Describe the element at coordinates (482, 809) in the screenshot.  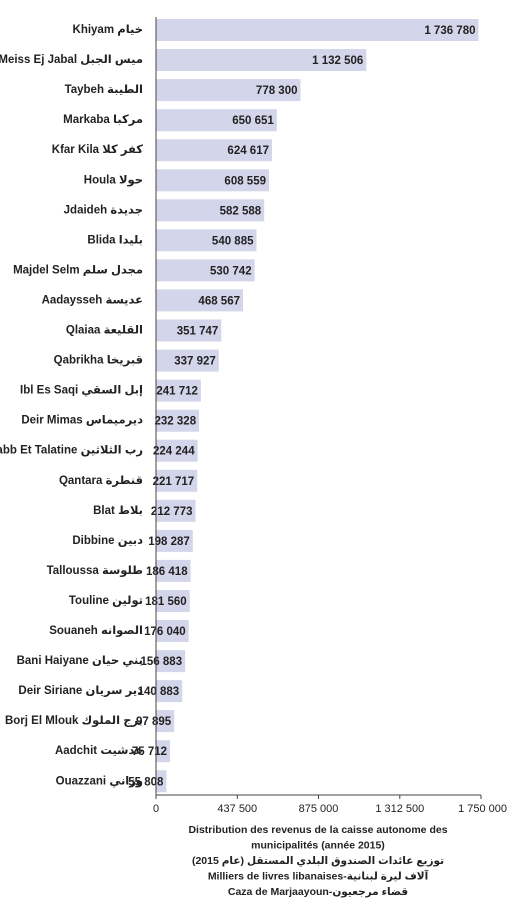
I see `x-tick-label: 1 750 000` at that location.